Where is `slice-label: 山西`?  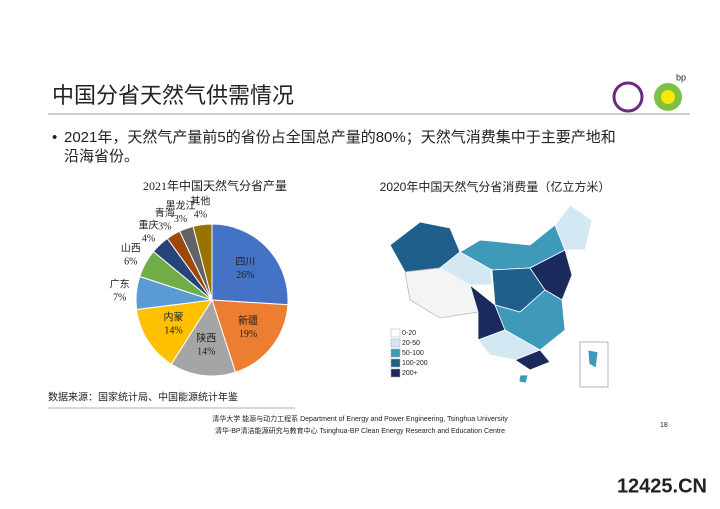 slice-label: 山西 is located at coordinates (131, 249).